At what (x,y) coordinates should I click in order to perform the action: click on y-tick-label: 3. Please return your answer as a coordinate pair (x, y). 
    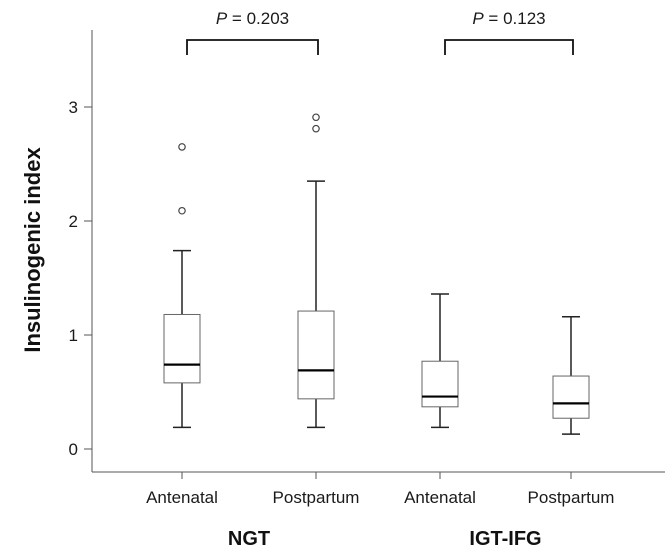
    Looking at the image, I should click on (73, 107).